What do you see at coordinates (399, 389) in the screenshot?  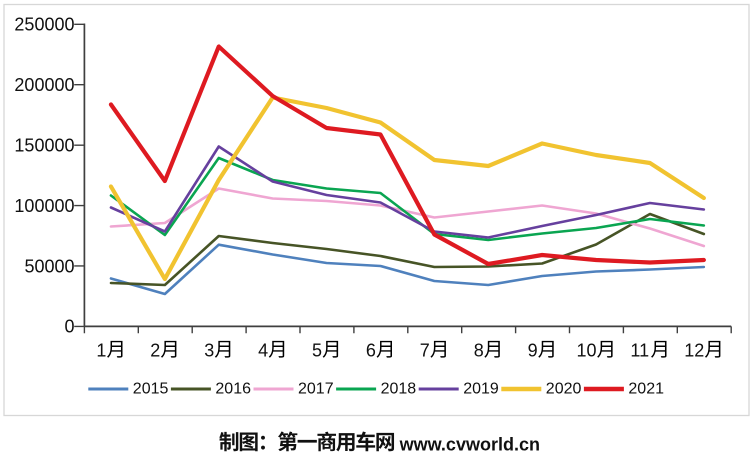 I see `svg-text: 2018` at bounding box center [399, 389].